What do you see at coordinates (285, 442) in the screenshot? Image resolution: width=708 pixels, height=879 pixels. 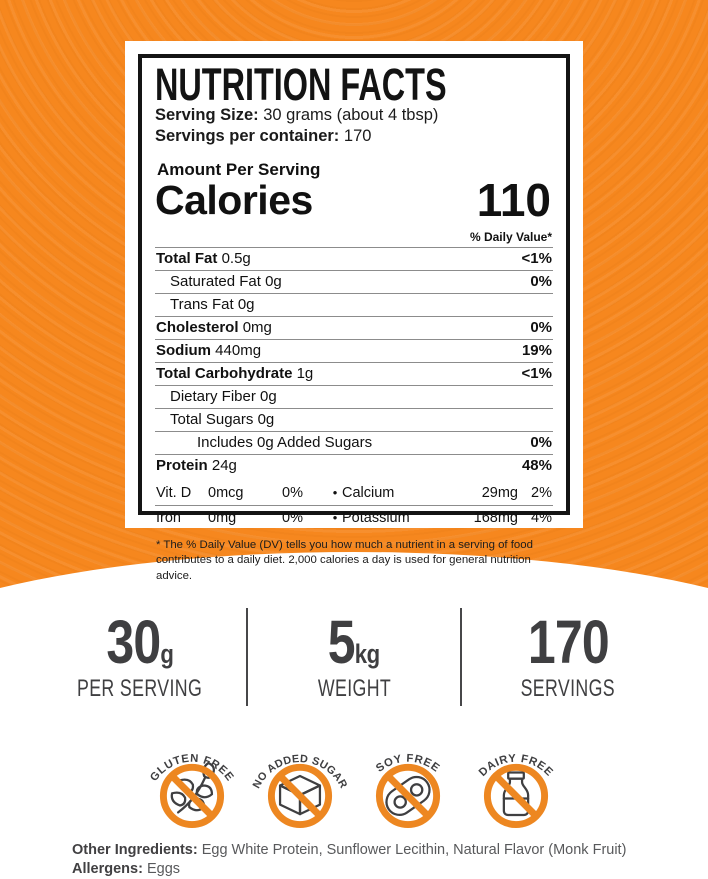 I see `nutrient-name: Includes 0g Added Sugars` at bounding box center [285, 442].